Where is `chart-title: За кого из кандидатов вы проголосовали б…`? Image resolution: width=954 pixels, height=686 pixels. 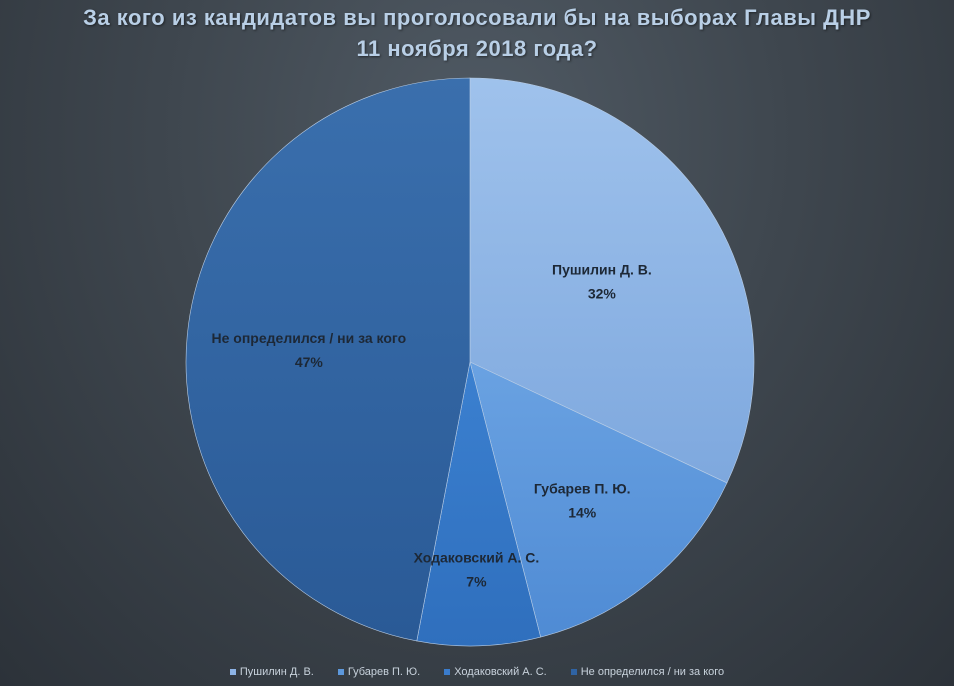 chart-title: За кого из кандидатов вы проголосовали б… is located at coordinates (477, 33).